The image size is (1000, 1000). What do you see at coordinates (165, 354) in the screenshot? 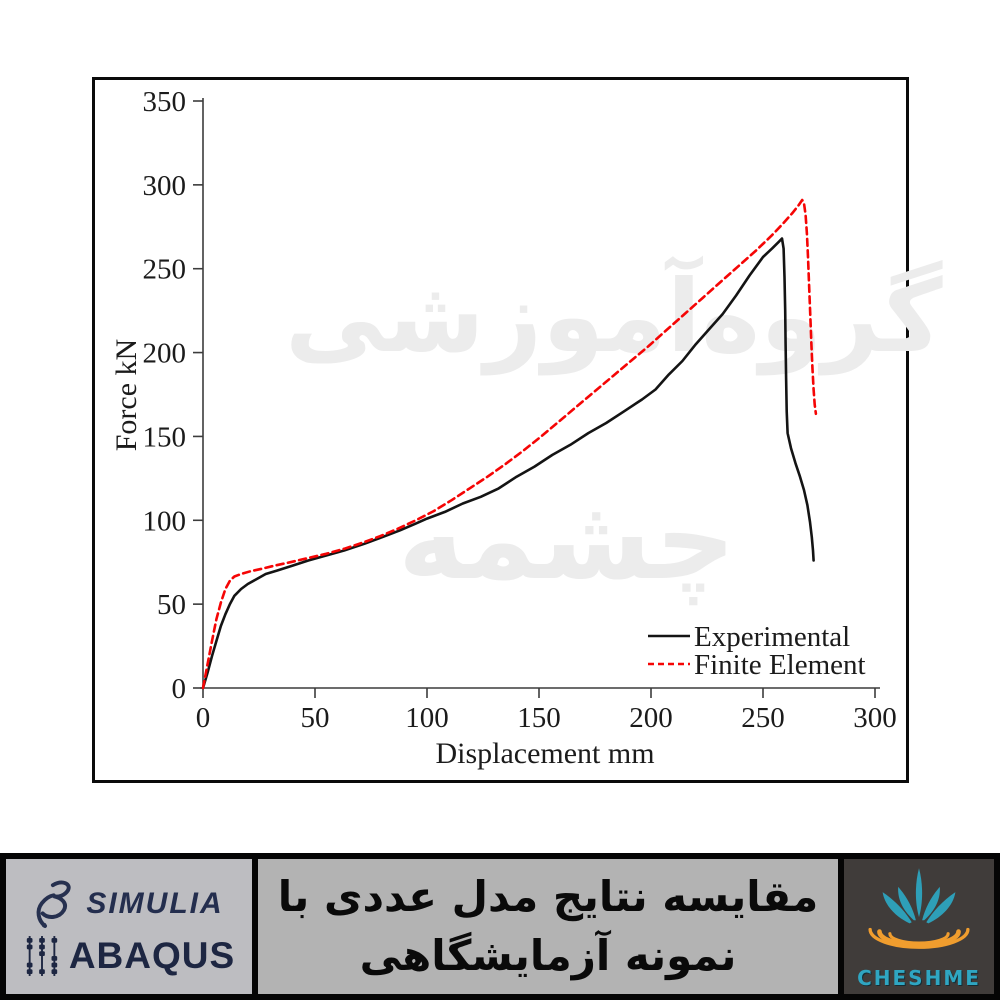
I see `y-tick-label: 200` at bounding box center [165, 354].